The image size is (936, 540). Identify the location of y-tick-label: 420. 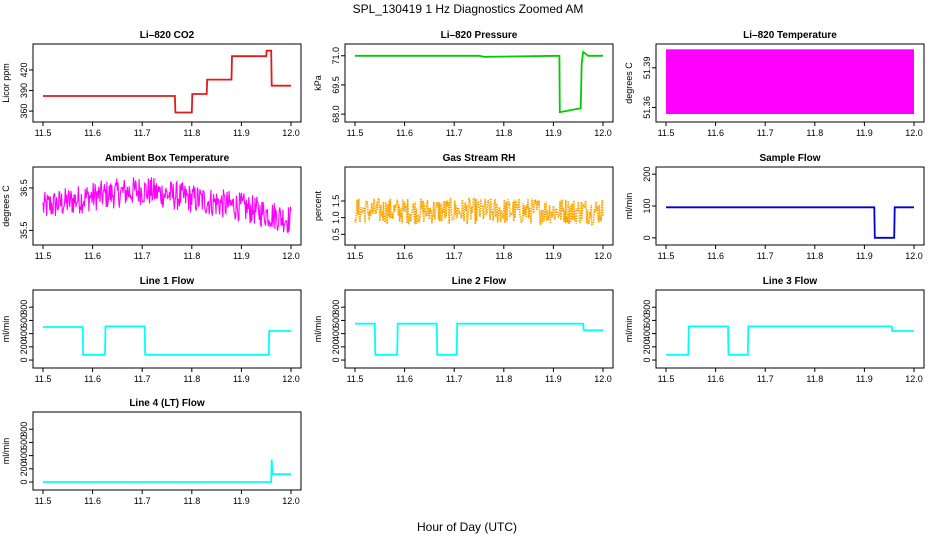
(24, 69).